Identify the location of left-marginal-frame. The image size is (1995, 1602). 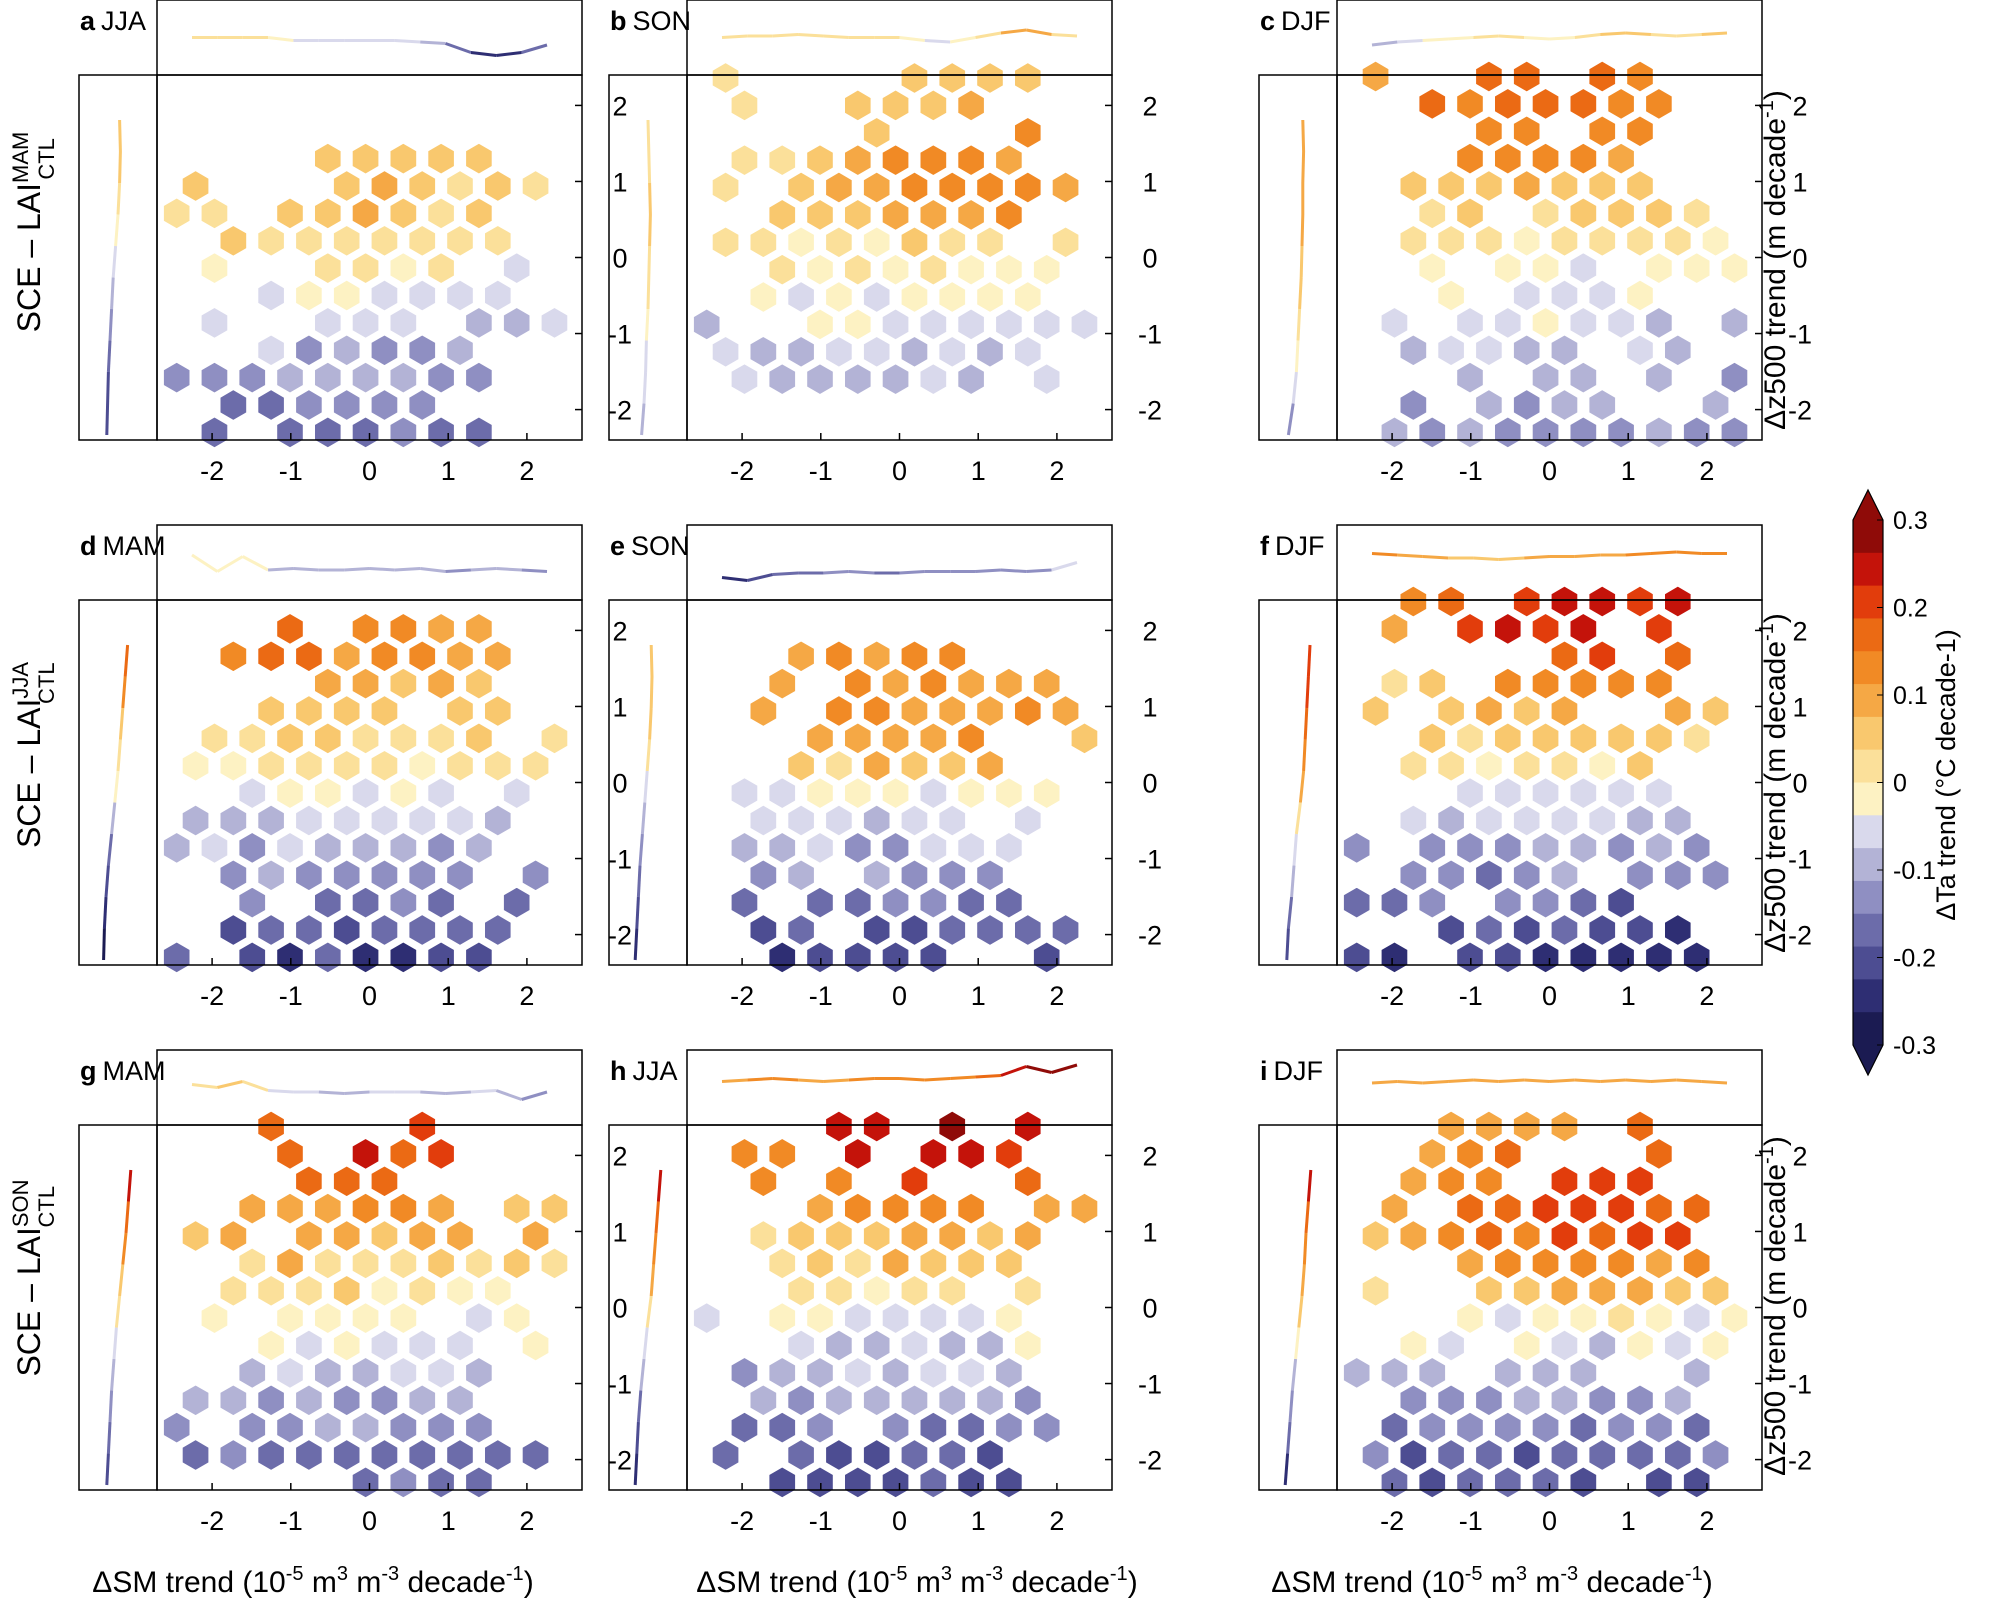
(118, 1307).